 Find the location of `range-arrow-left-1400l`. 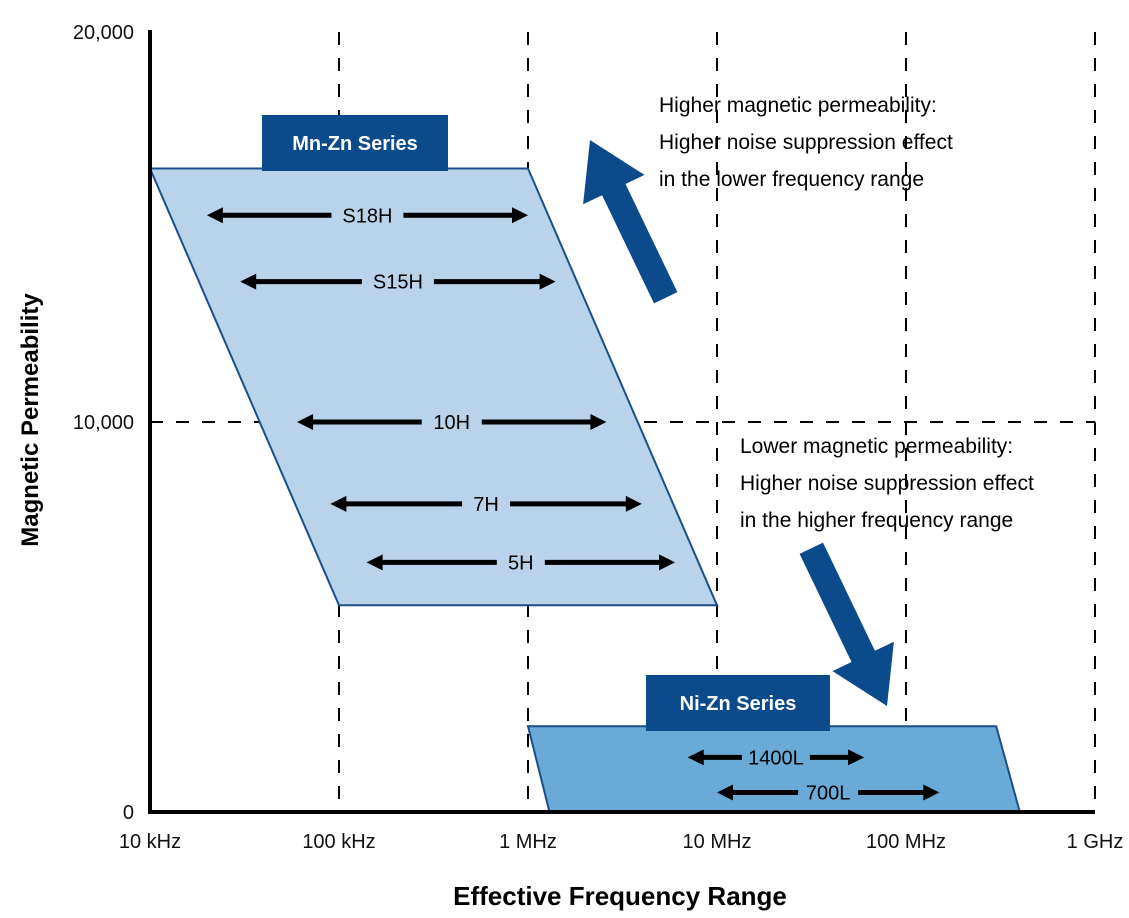

range-arrow-left-1400l is located at coordinates (714, 757).